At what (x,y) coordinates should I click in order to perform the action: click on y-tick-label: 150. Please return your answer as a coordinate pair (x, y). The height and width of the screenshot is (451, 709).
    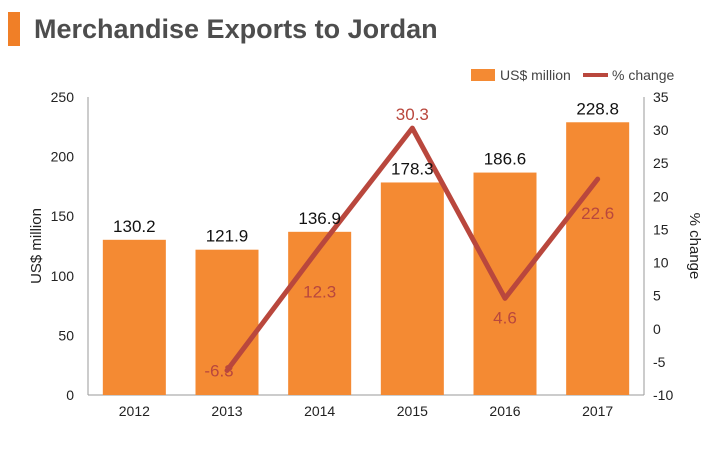
    Looking at the image, I should click on (63, 216).